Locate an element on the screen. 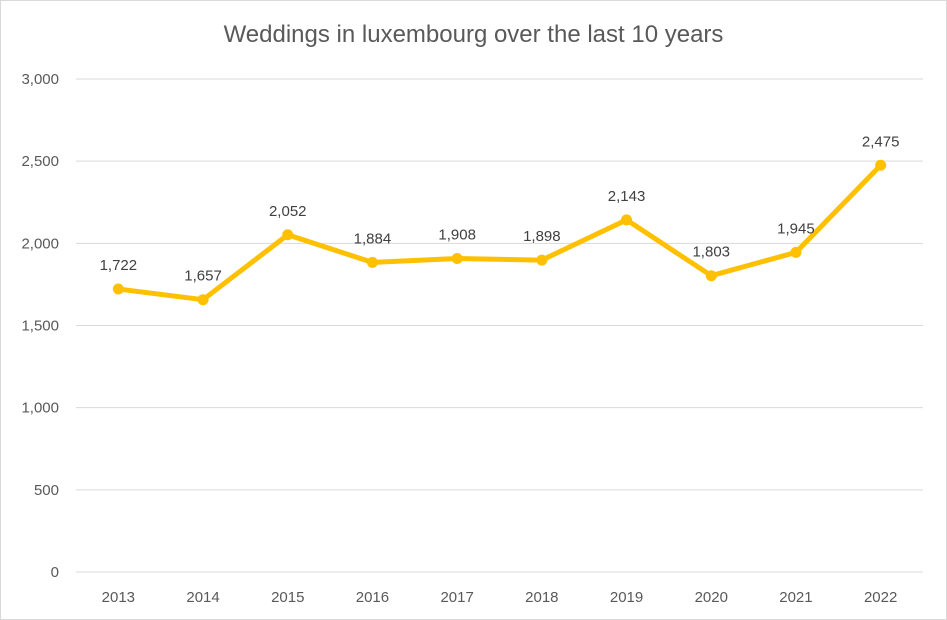 The height and width of the screenshot is (620, 947). x-tick-label: 2018 is located at coordinates (541, 597).